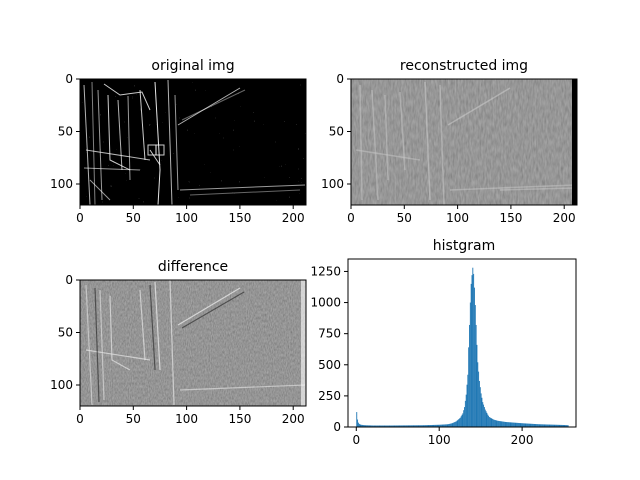 The height and width of the screenshot is (480, 640). I want to click on xaxis-difference: 0 50 100 150 200, so click(190, 416).